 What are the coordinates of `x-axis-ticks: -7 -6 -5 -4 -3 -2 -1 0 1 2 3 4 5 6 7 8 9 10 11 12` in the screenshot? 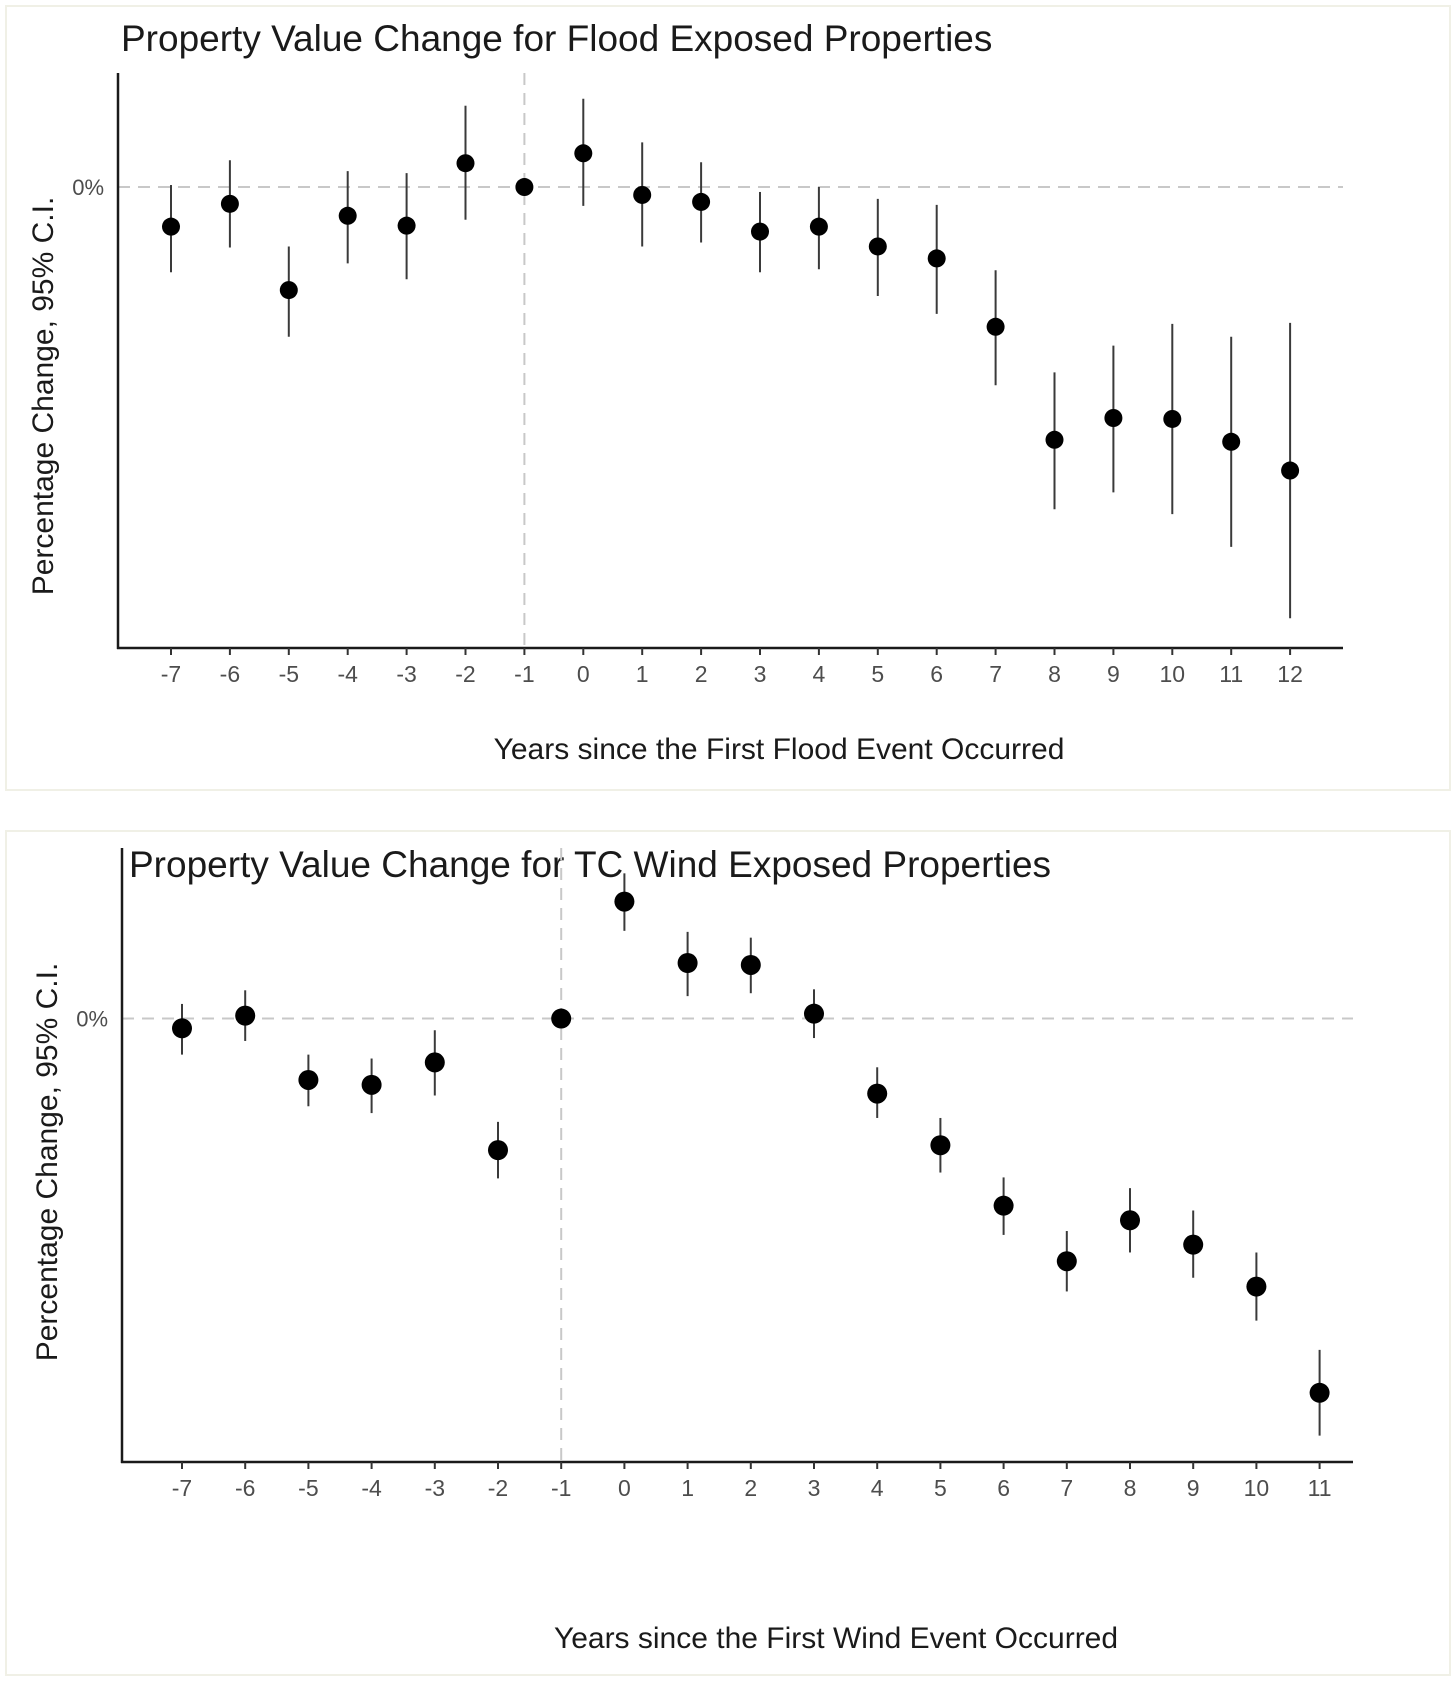 It's located at (732, 667).